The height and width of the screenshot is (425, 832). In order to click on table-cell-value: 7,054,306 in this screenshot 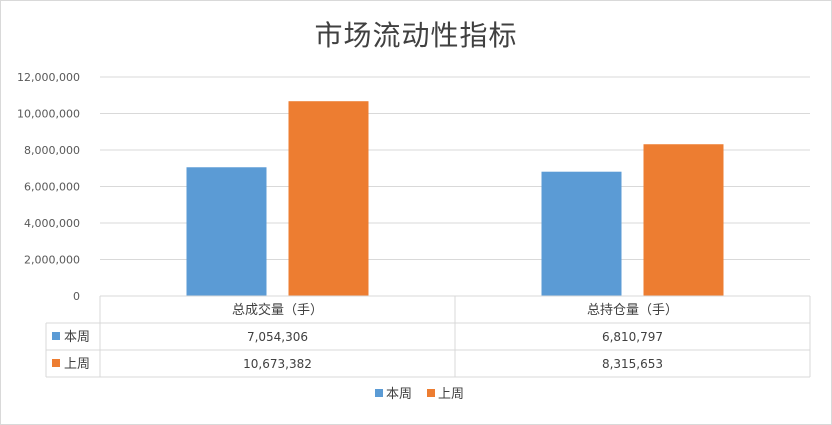, I will do `click(277, 337)`.